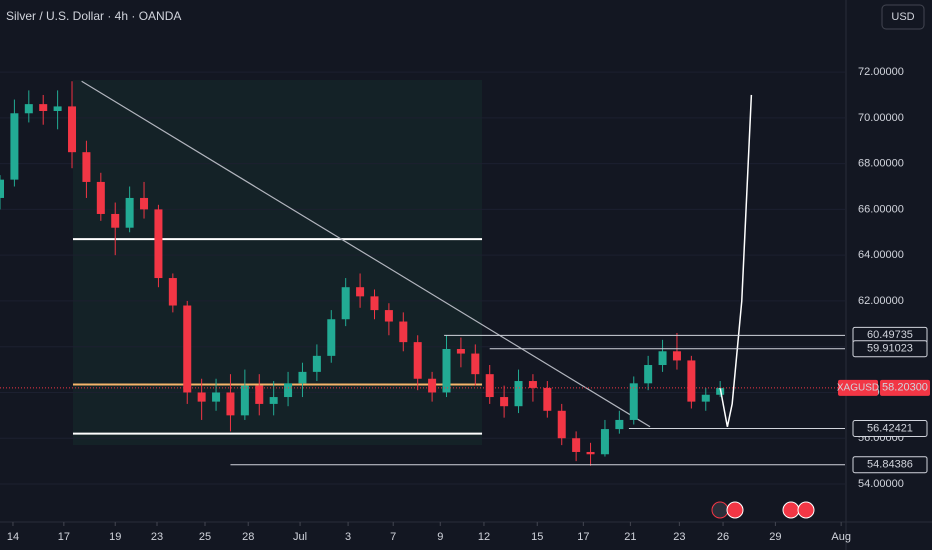 The height and width of the screenshot is (550, 932). I want to click on price-label: 58.20300, so click(905, 388).